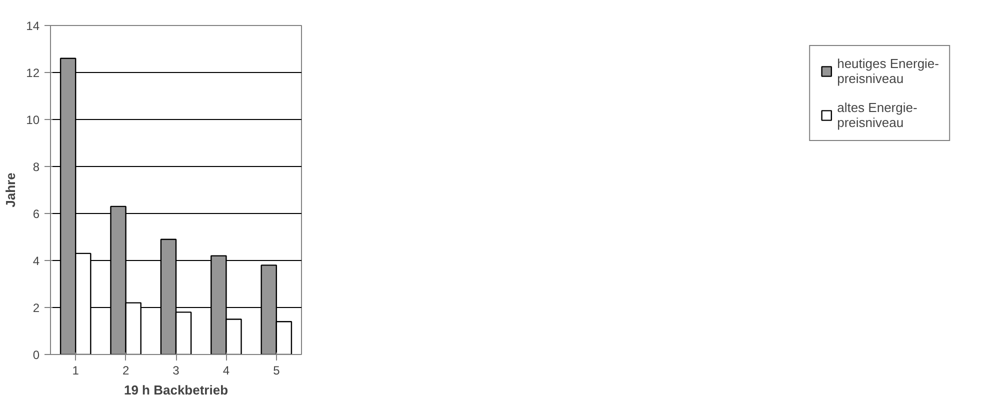 The width and height of the screenshot is (986, 416). Describe the element at coordinates (276, 371) in the screenshot. I see `x-tick-label: 5` at that location.